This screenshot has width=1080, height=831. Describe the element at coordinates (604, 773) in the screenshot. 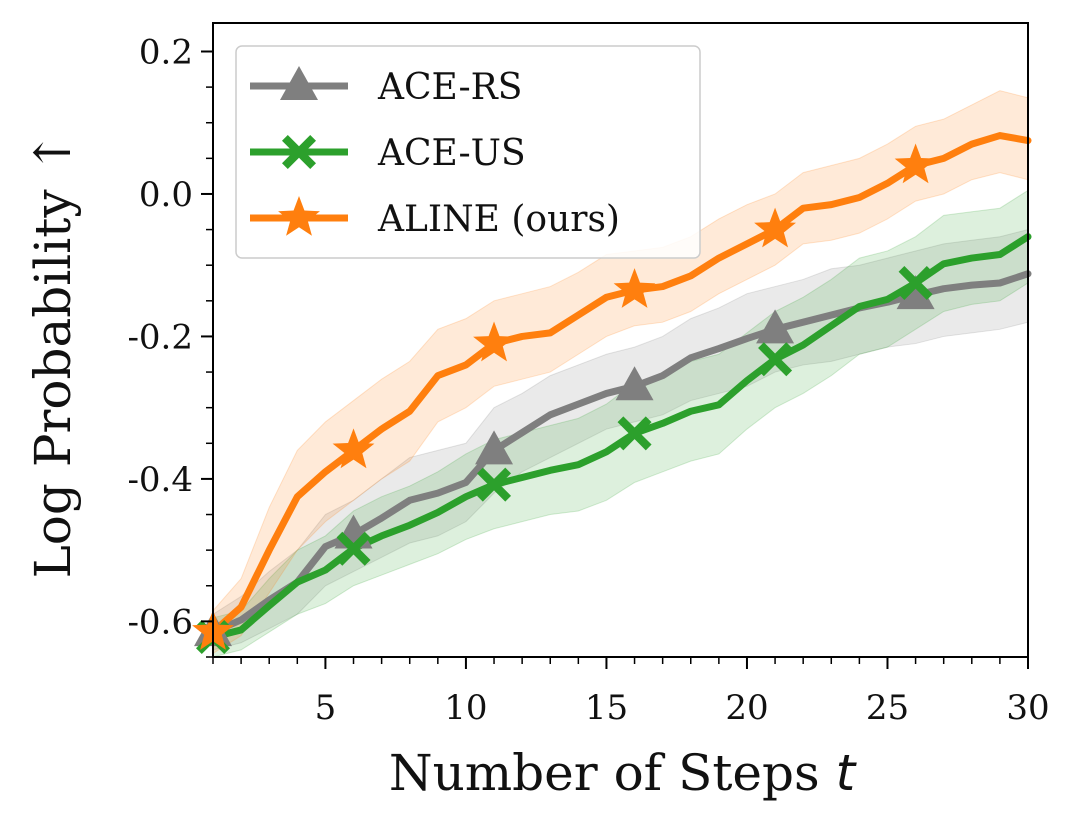

I see `x-axis-title-text: Number of Steps` at that location.